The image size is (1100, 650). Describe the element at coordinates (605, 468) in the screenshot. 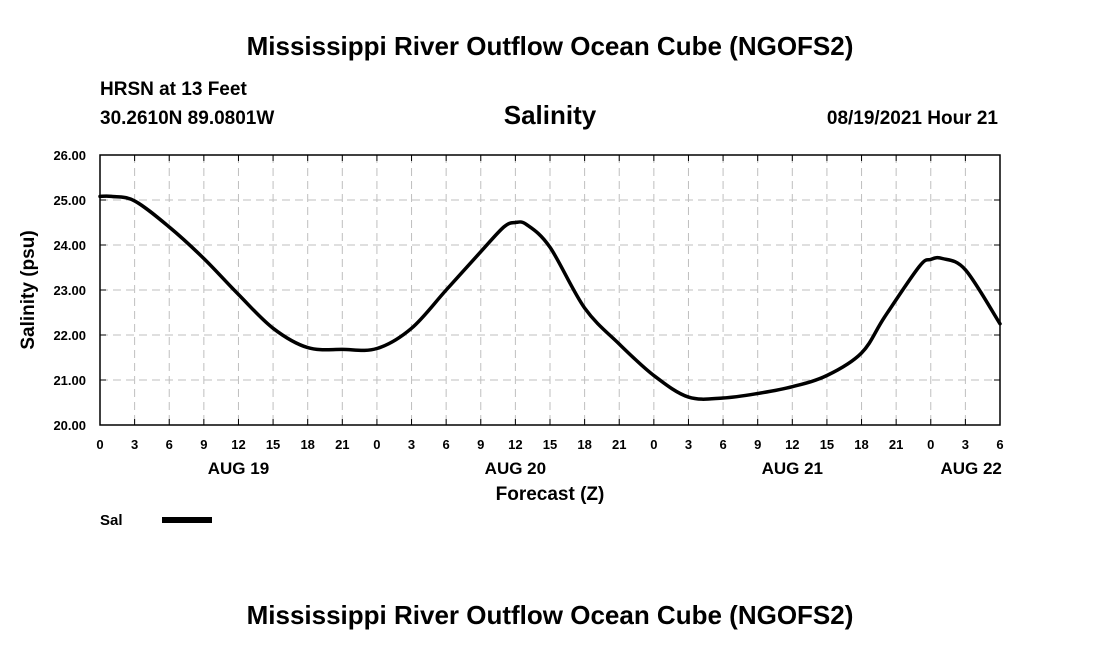

I see `day-labels: AUG 19 AUG 20 AUG 21 AUG 22` at that location.